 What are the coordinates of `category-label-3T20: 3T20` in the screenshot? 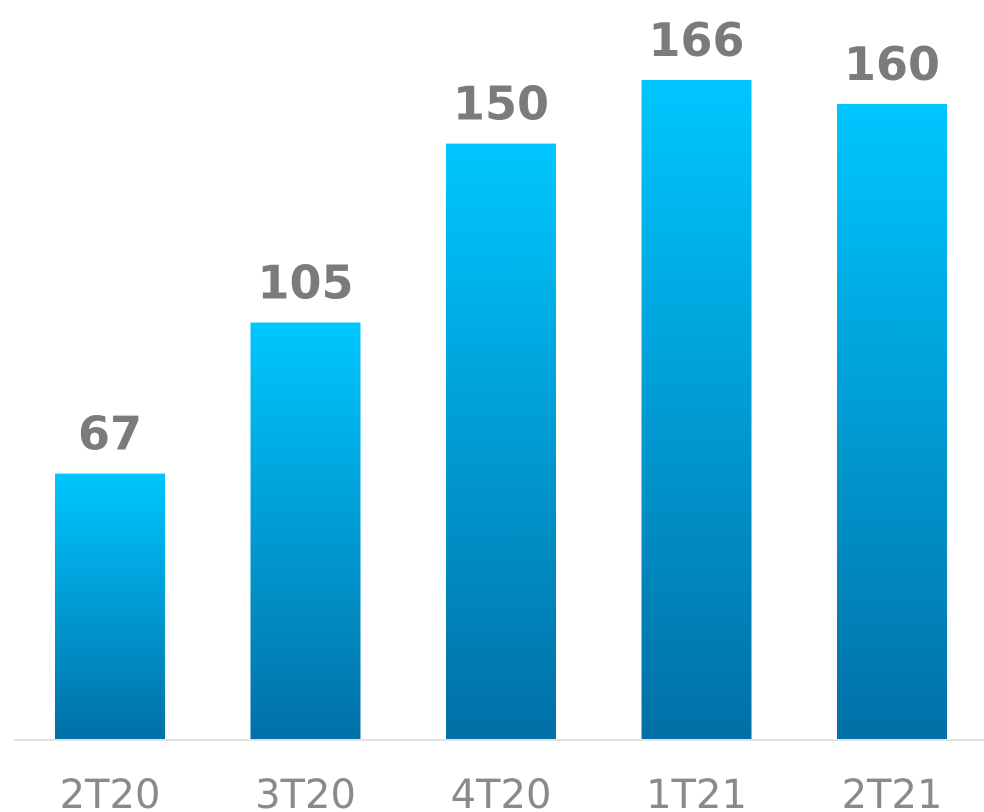 It's located at (305, 792).